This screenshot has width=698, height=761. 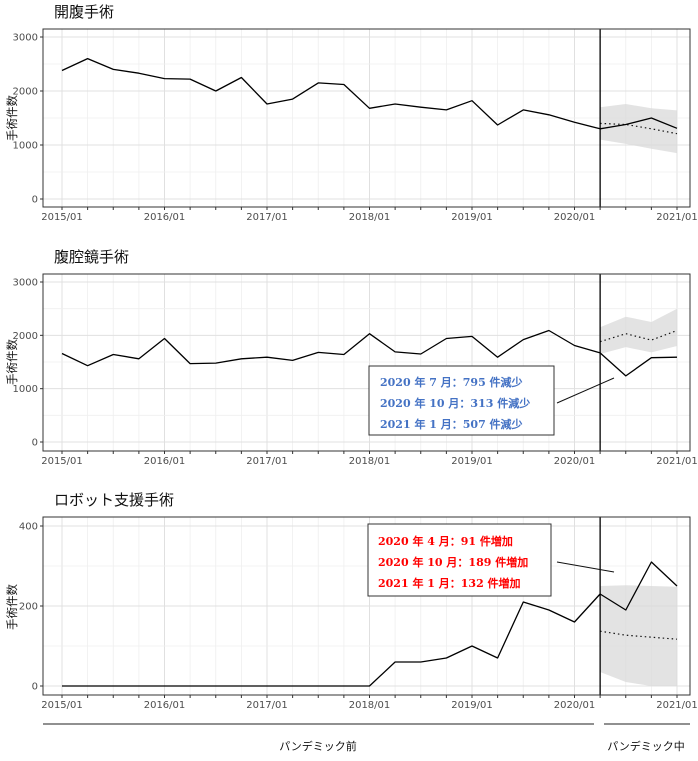 What do you see at coordinates (114, 500) in the screenshot?
I see `panel-title: ロボット支援手術` at bounding box center [114, 500].